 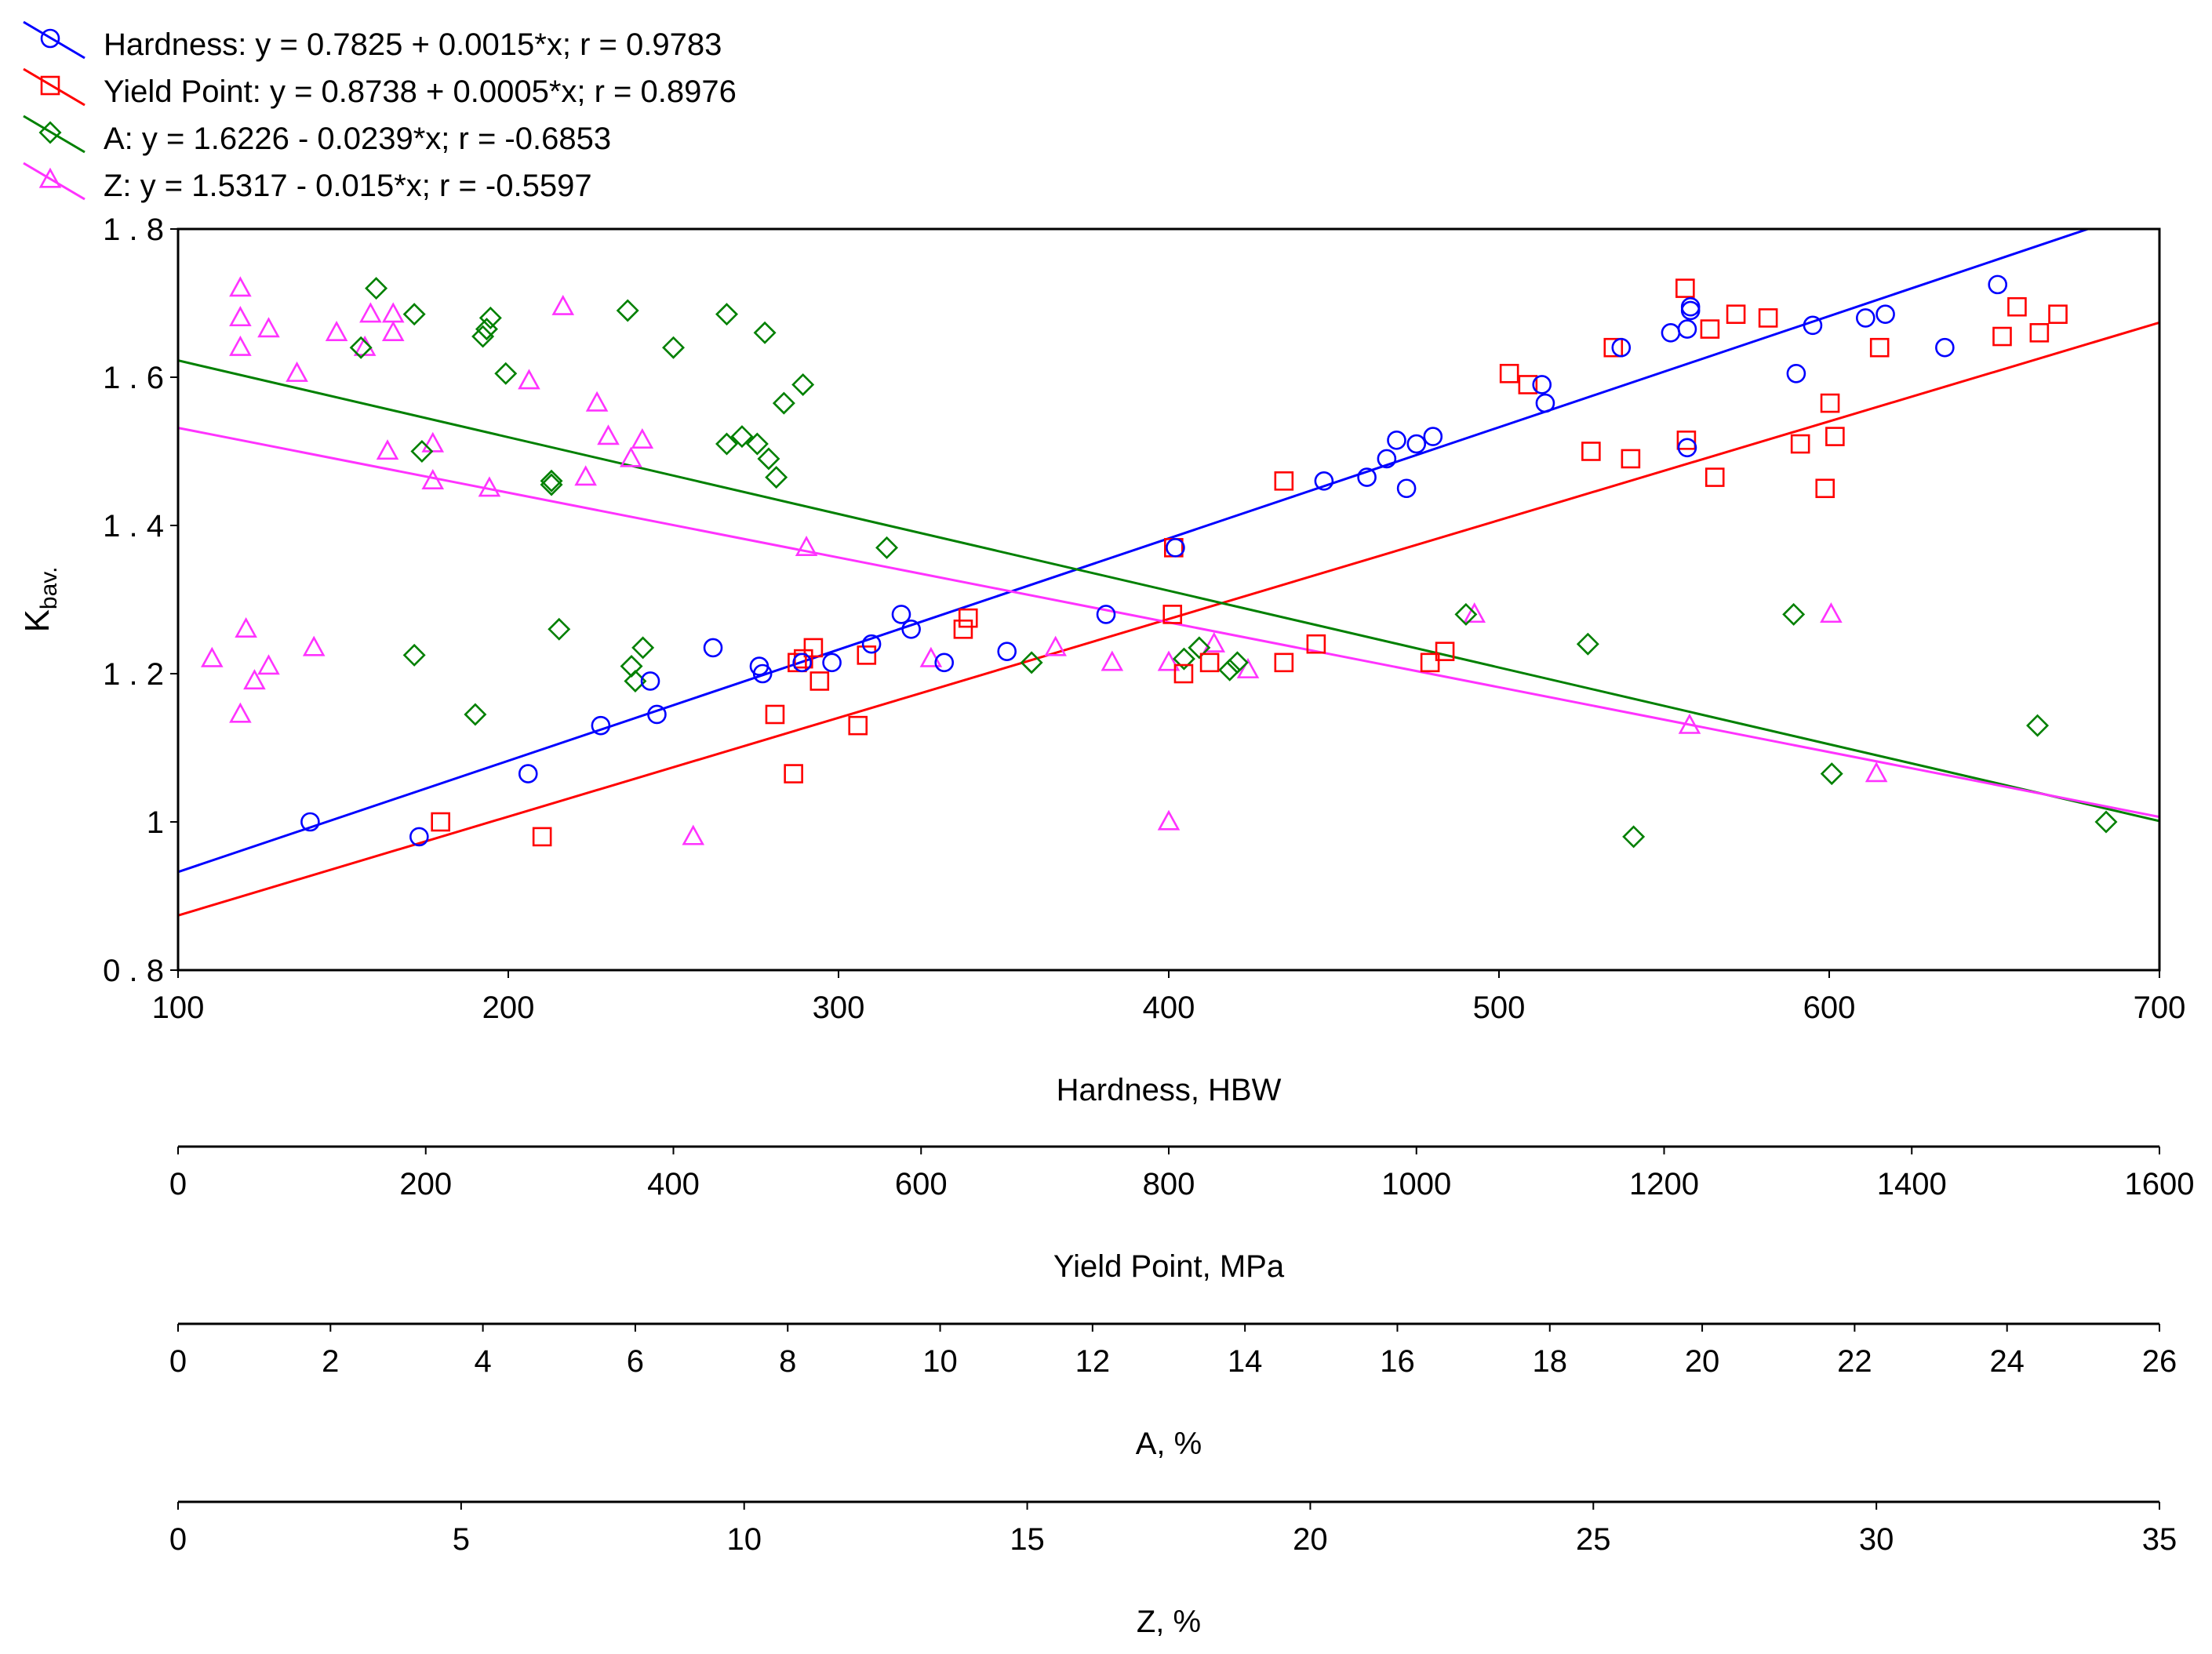 I want to click on x-tick-label: 12, so click(x=1093, y=1361).